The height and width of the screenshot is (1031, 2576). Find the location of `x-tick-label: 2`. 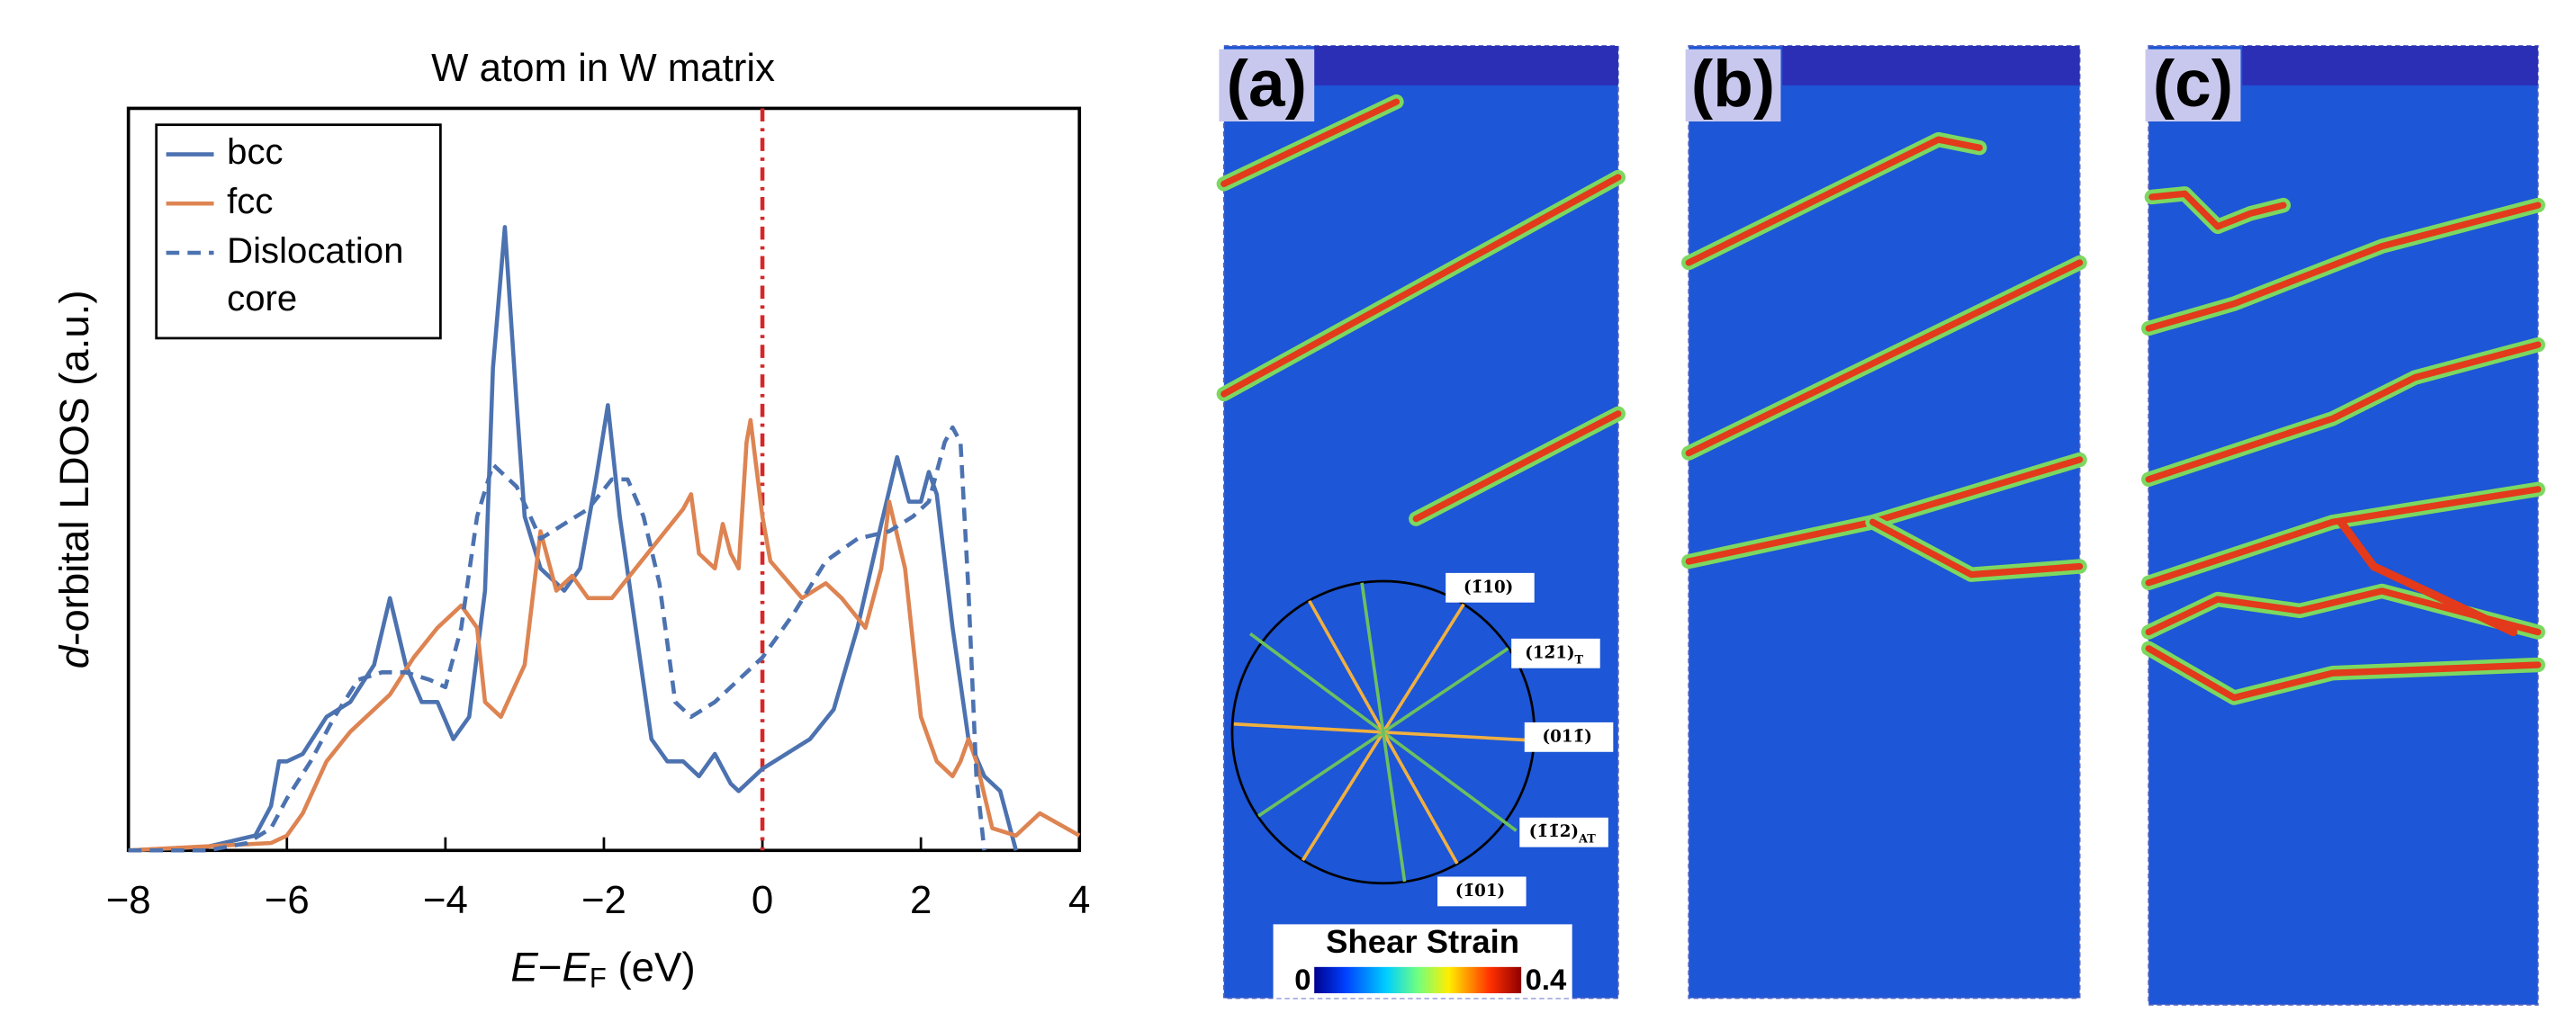

x-tick-label: 2 is located at coordinates (921, 900).